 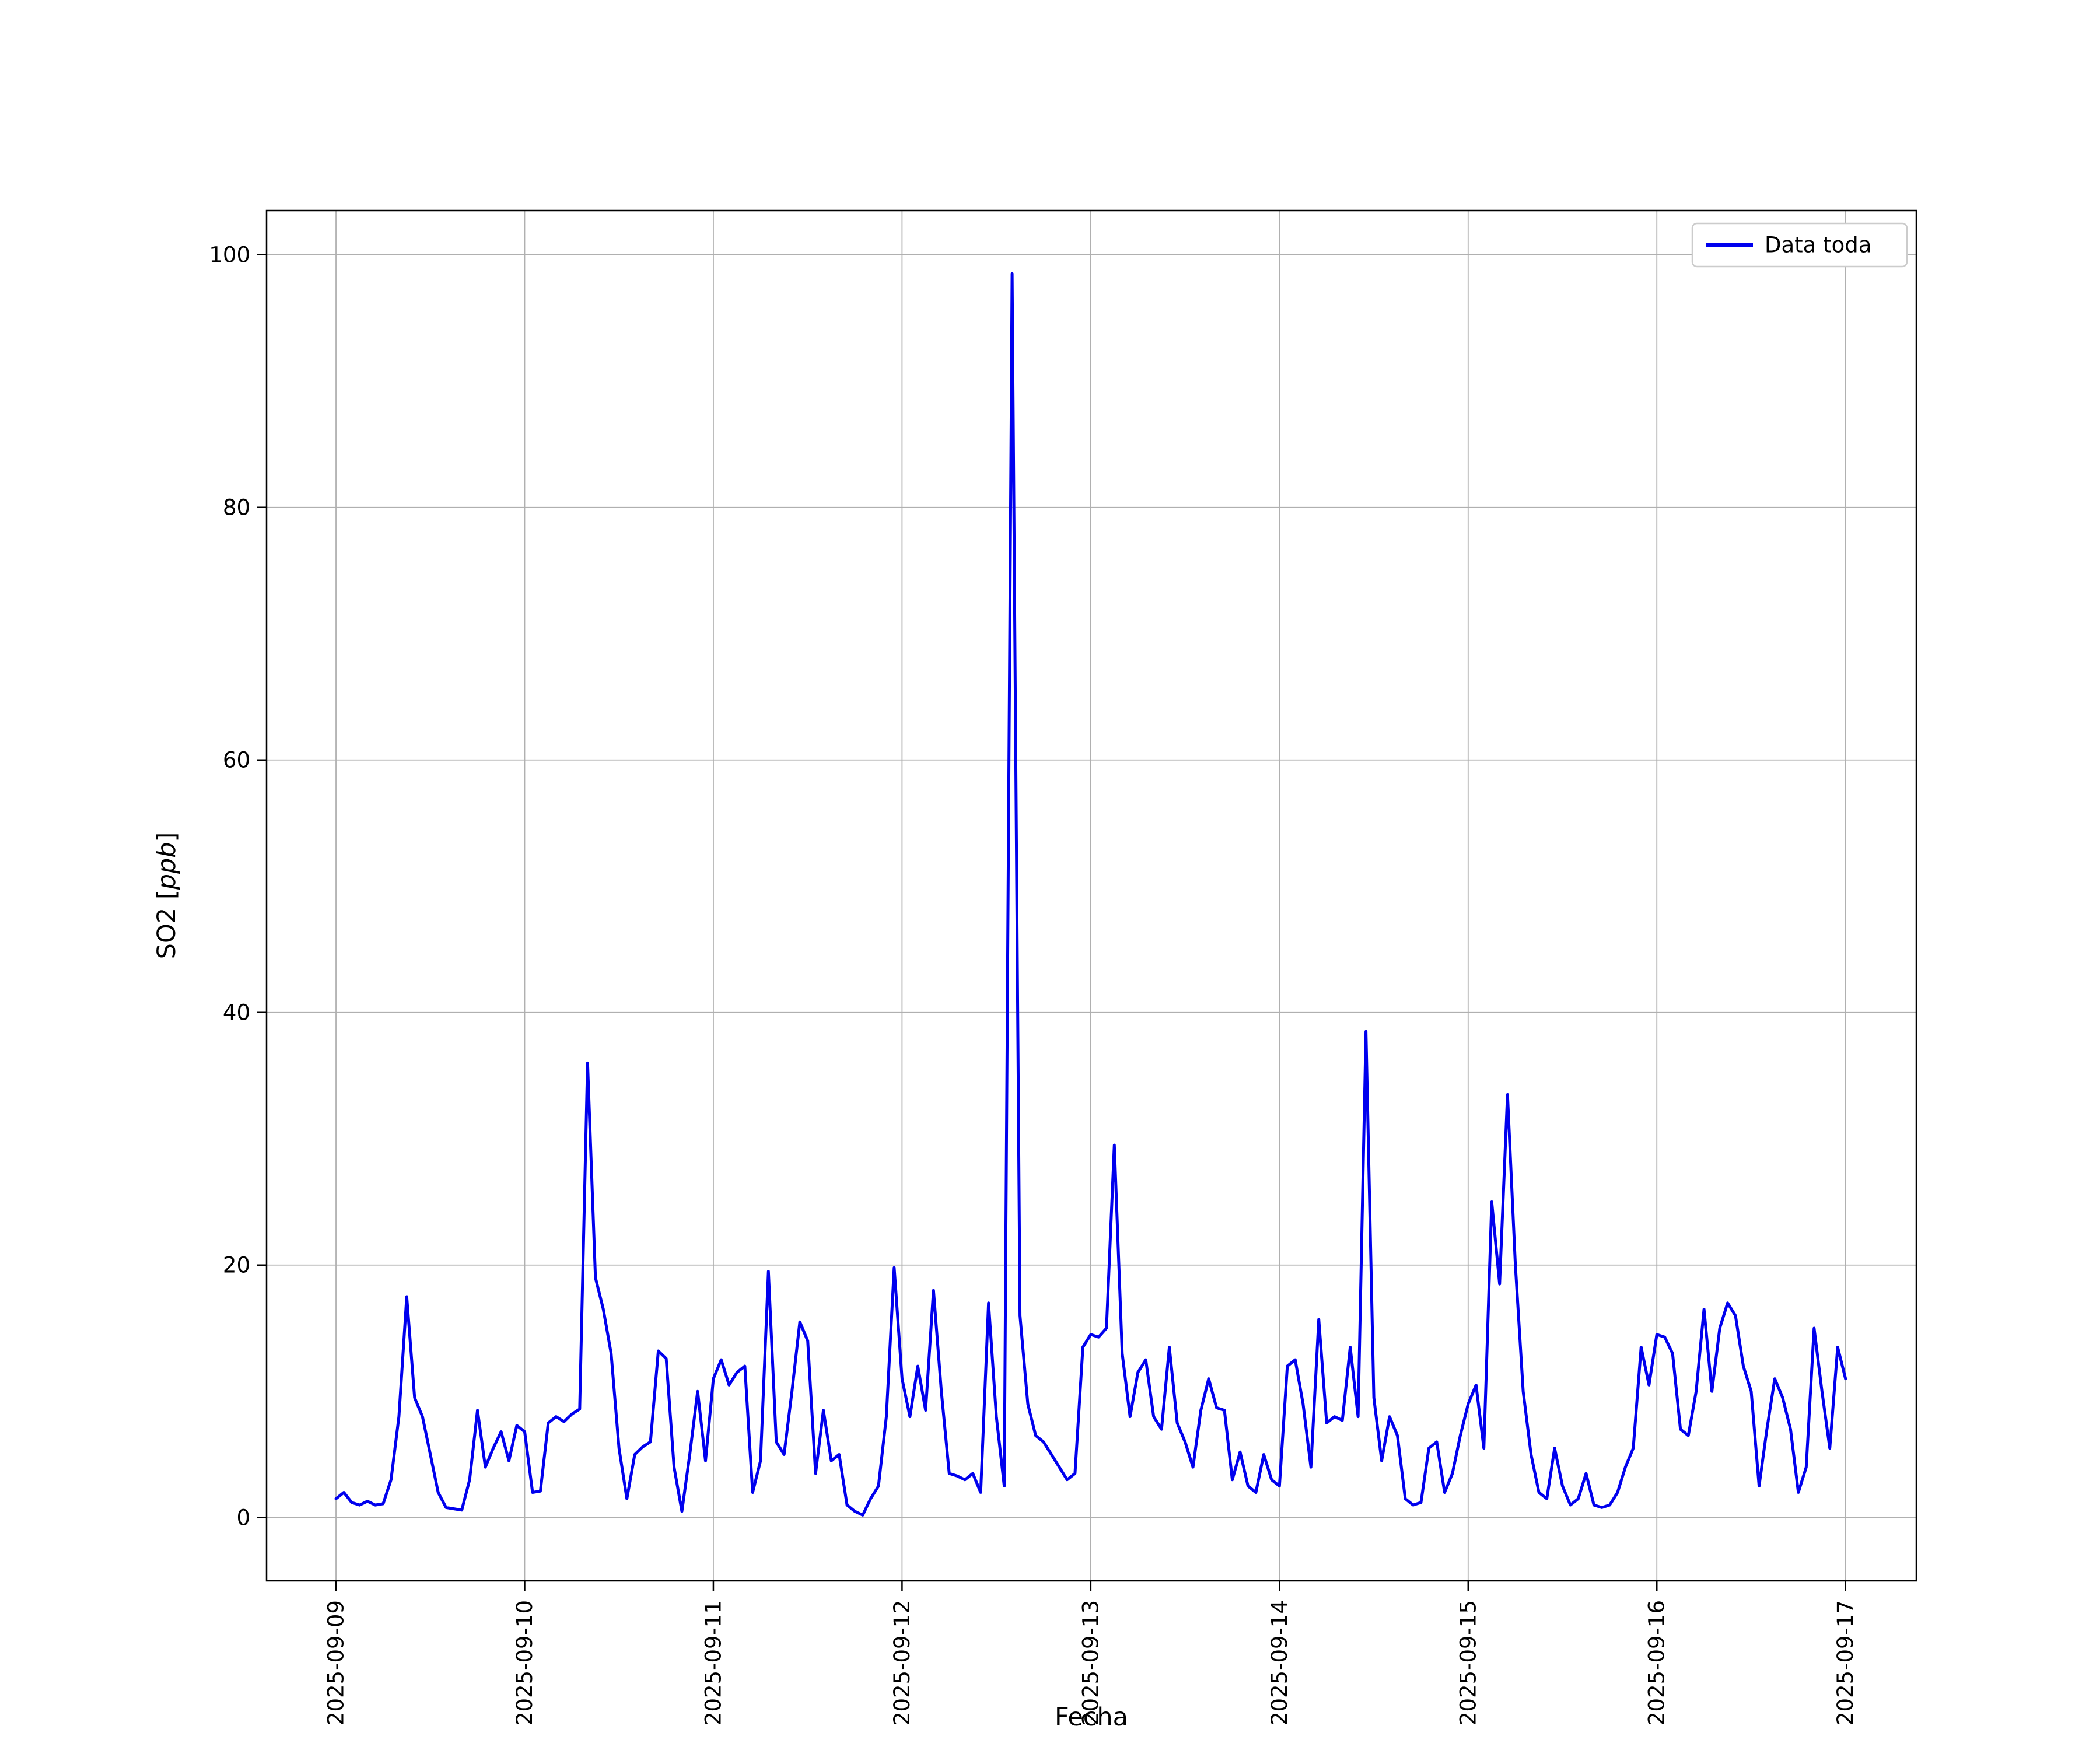 I want to click on x-tick-label: 2025-09-12, so click(x=902, y=1663).